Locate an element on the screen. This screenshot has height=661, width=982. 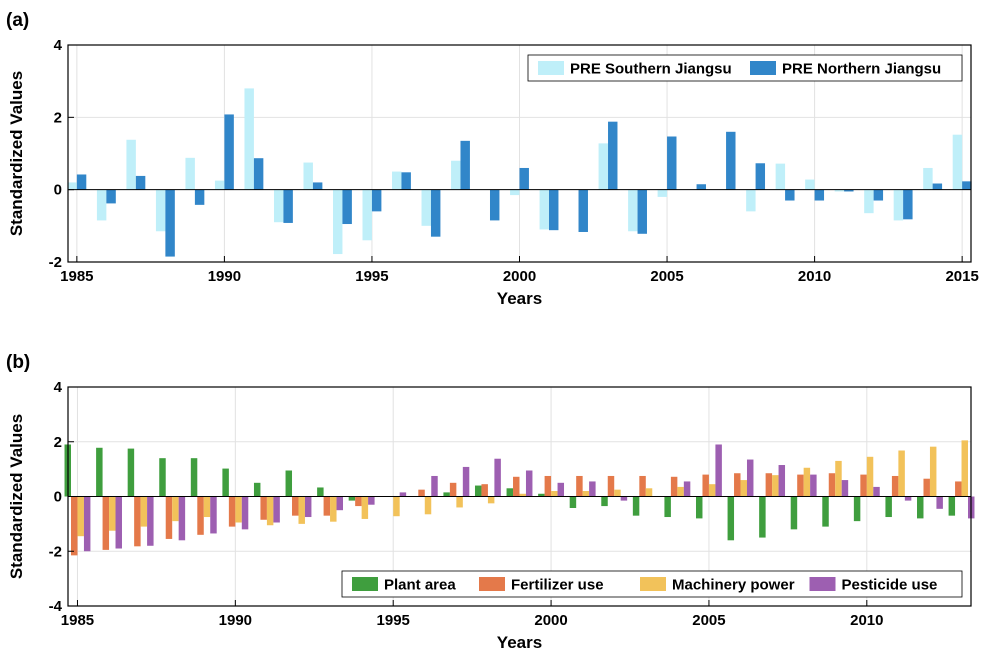
bar-pre-northern-jiangsu-1985 is located at coordinates (81, 182).